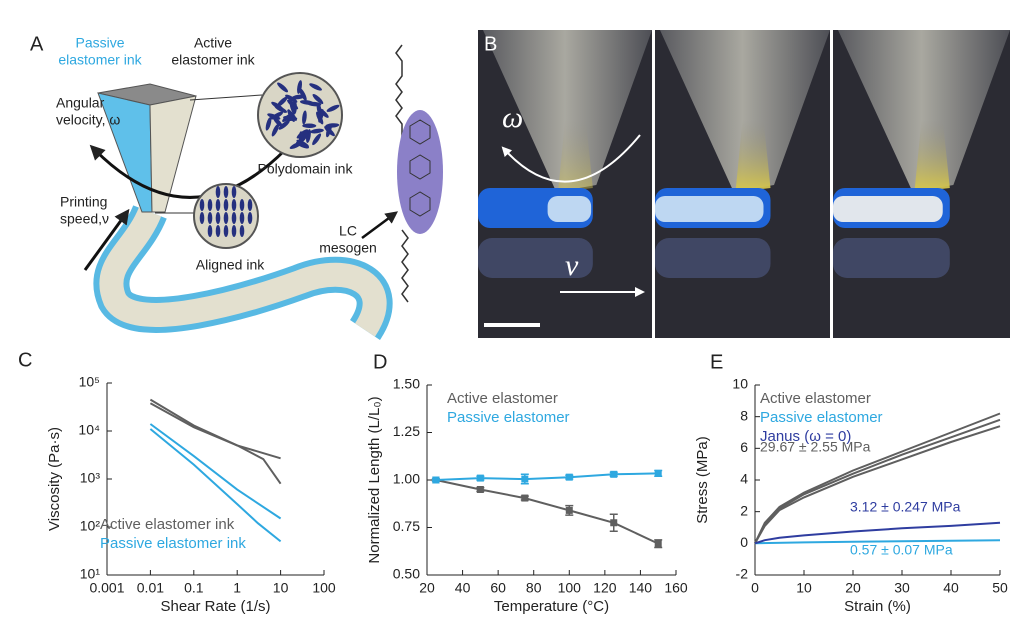  Describe the element at coordinates (80, 103) in the screenshot. I see `label: Angular` at that location.